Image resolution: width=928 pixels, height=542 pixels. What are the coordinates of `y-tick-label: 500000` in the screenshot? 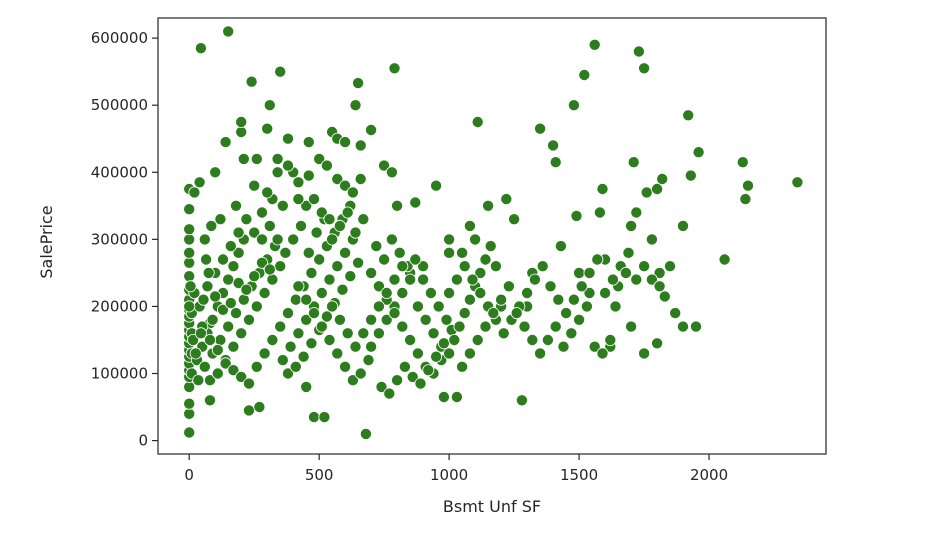 It's located at (119, 105).